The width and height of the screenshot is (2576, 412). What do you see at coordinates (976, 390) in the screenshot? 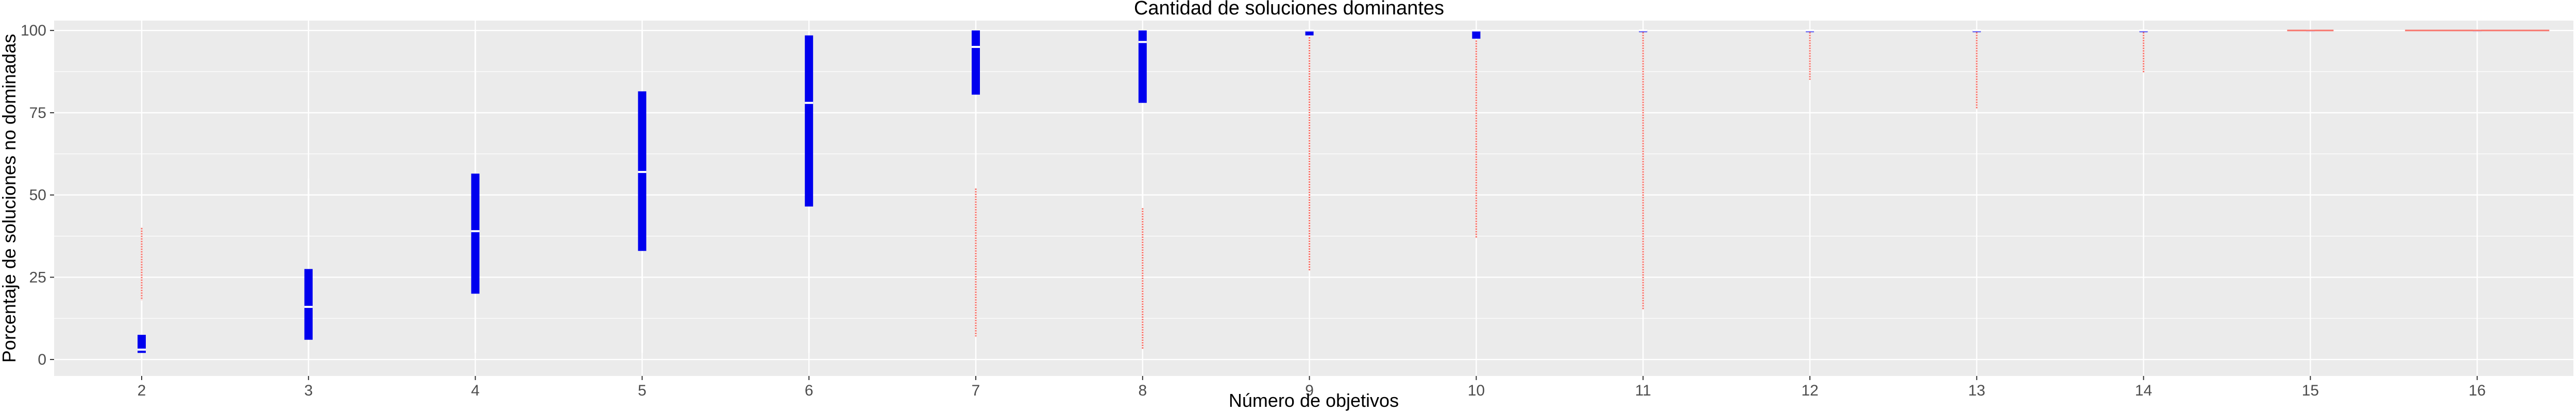
I see `x-tick-label: 7` at bounding box center [976, 390].